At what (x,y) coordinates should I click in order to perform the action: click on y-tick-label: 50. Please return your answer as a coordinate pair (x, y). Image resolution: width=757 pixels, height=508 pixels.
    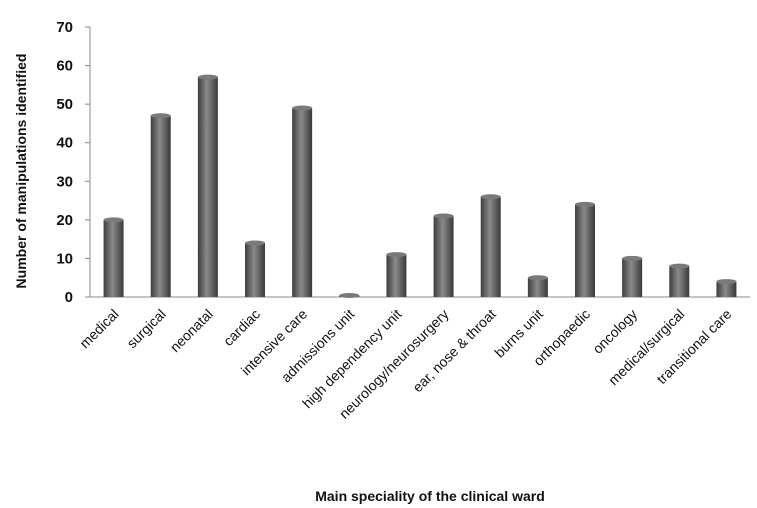
    Looking at the image, I should click on (64, 104).